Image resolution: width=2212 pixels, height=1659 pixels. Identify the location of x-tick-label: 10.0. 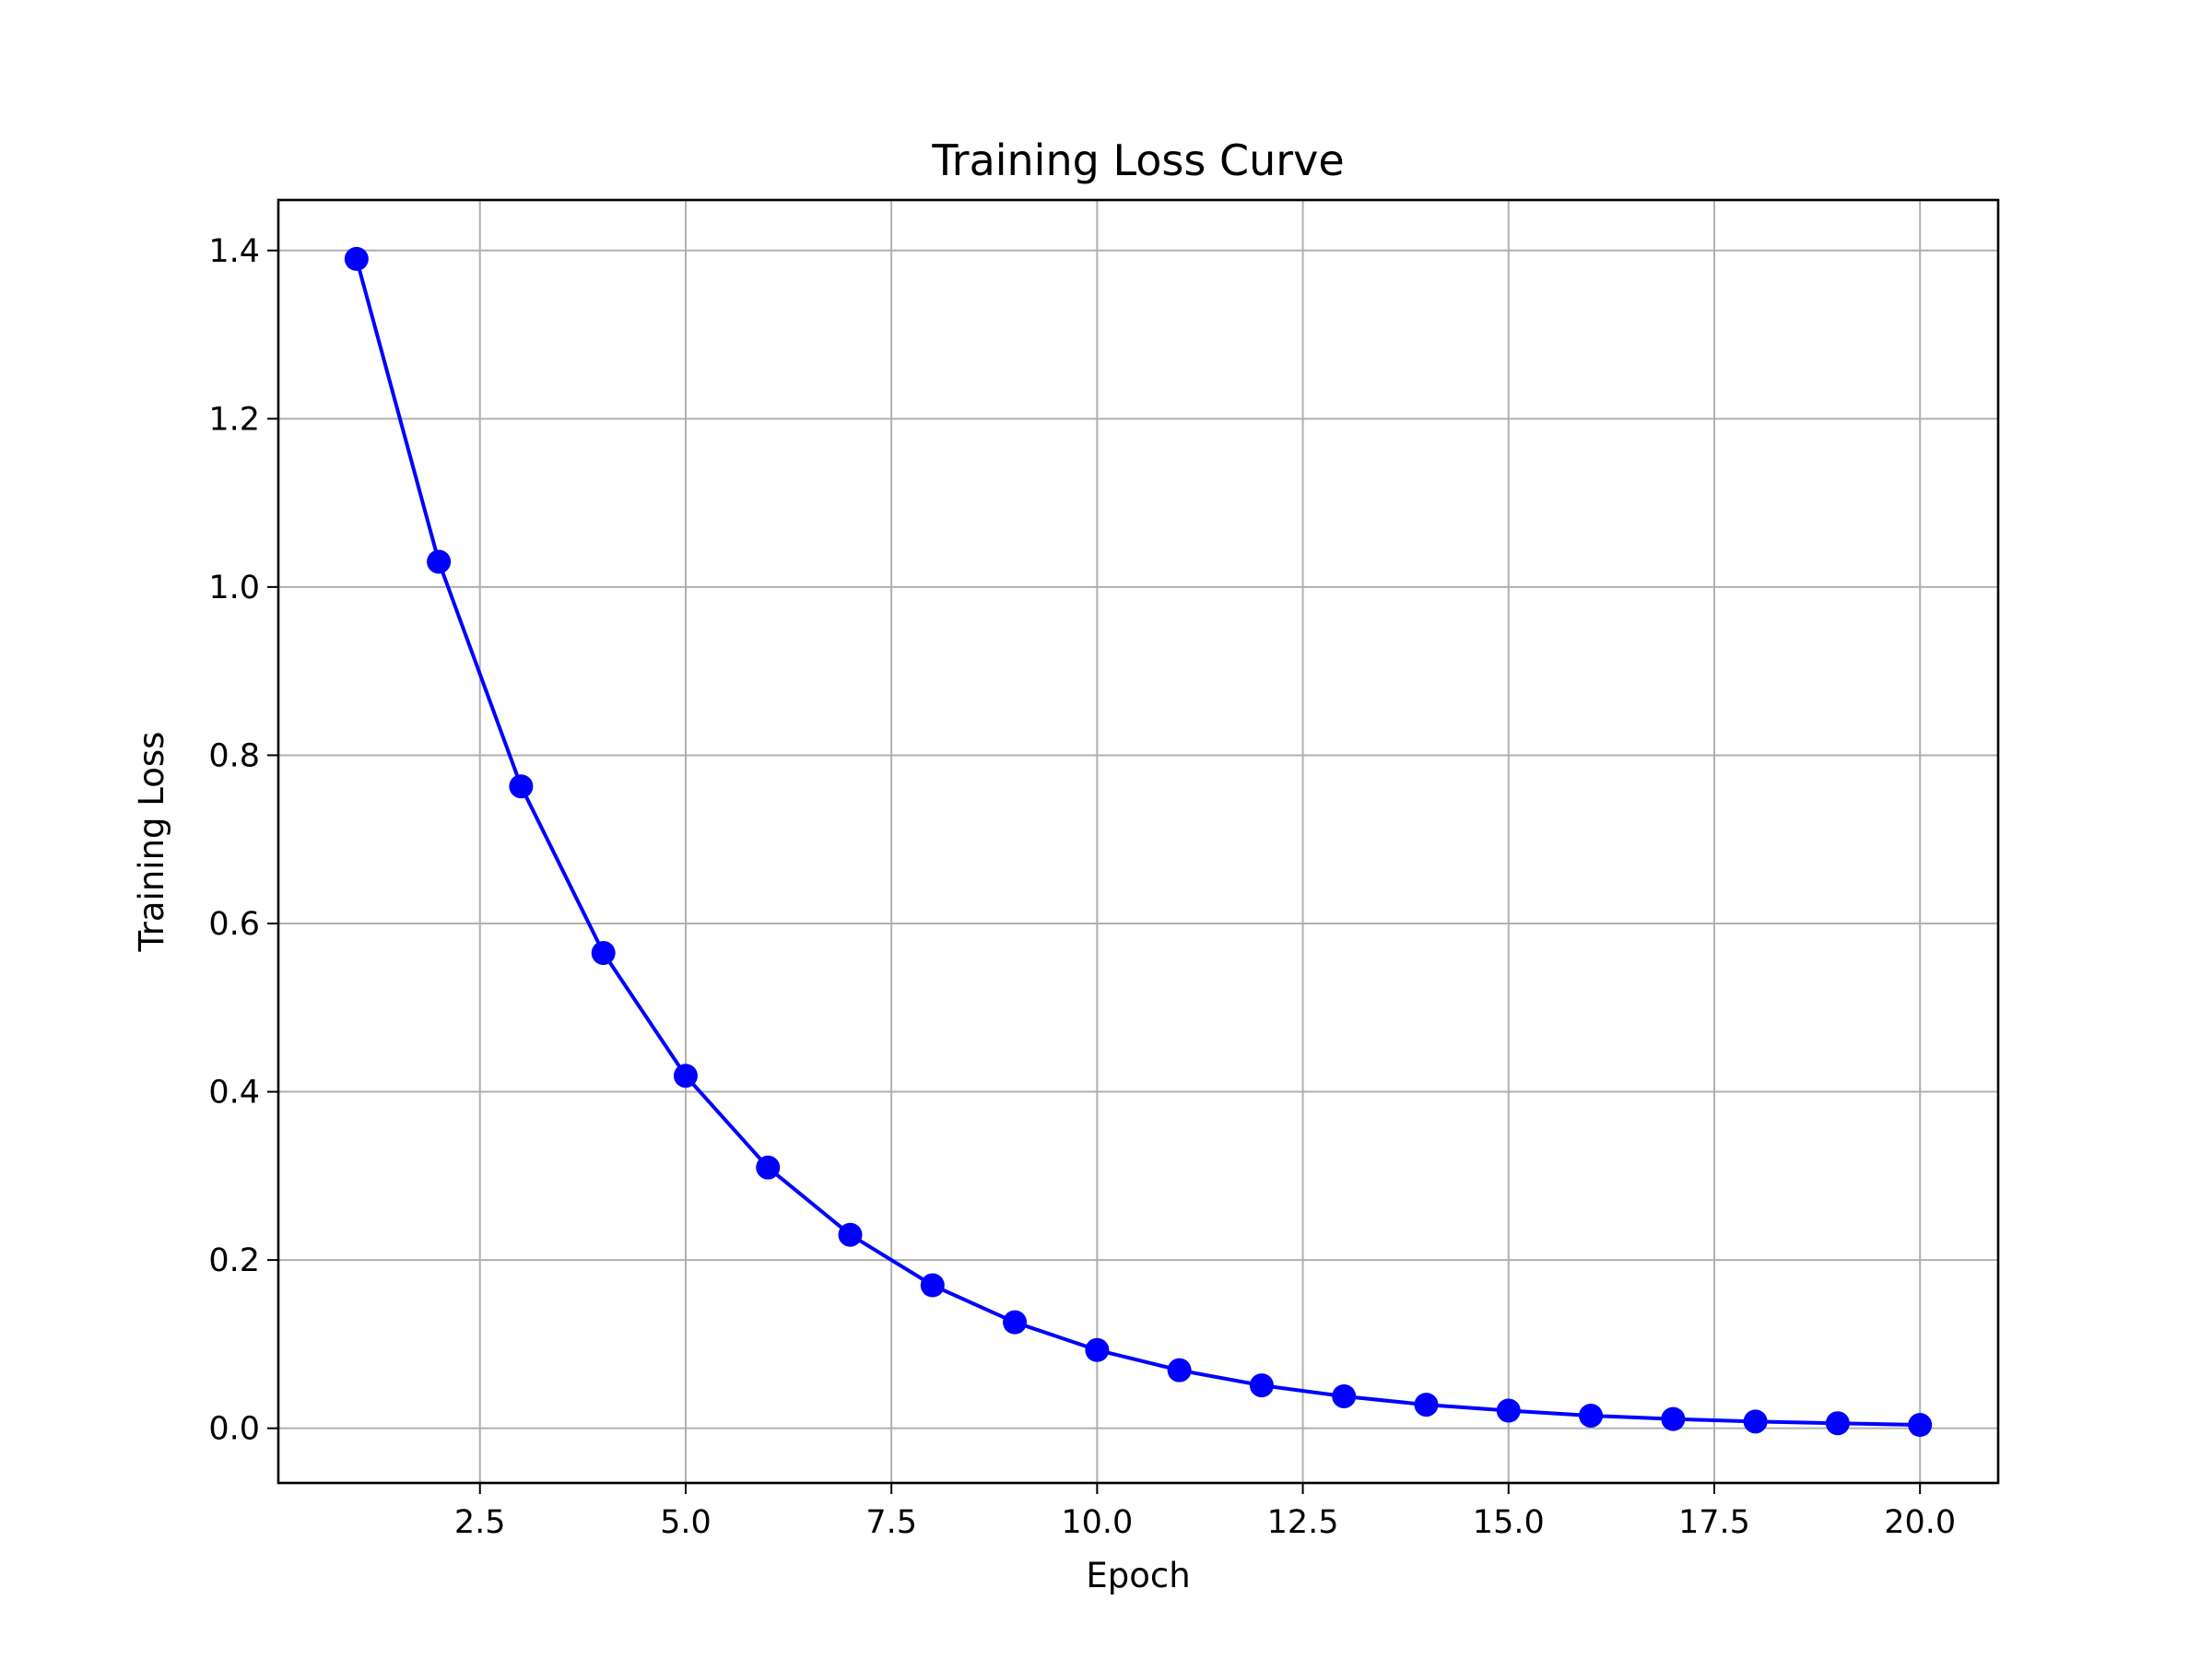
(1097, 1522).